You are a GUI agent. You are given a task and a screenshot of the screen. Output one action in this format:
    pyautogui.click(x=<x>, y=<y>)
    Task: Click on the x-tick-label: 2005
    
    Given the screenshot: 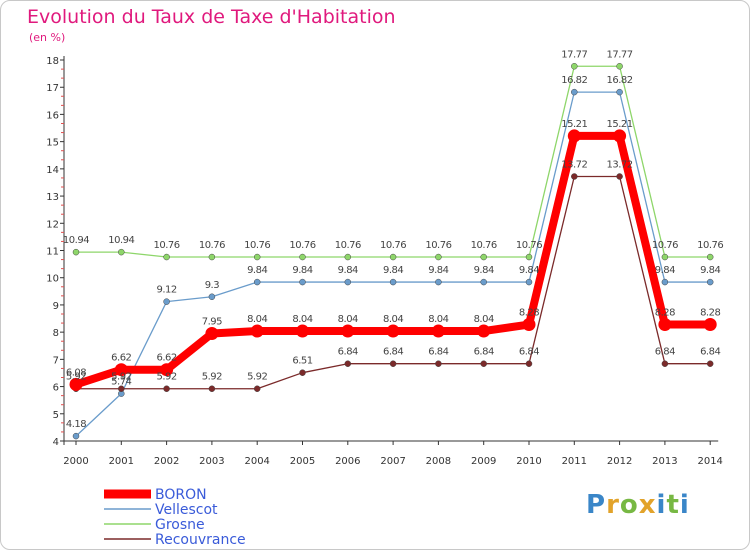 What is the action you would take?
    pyautogui.click(x=302, y=461)
    